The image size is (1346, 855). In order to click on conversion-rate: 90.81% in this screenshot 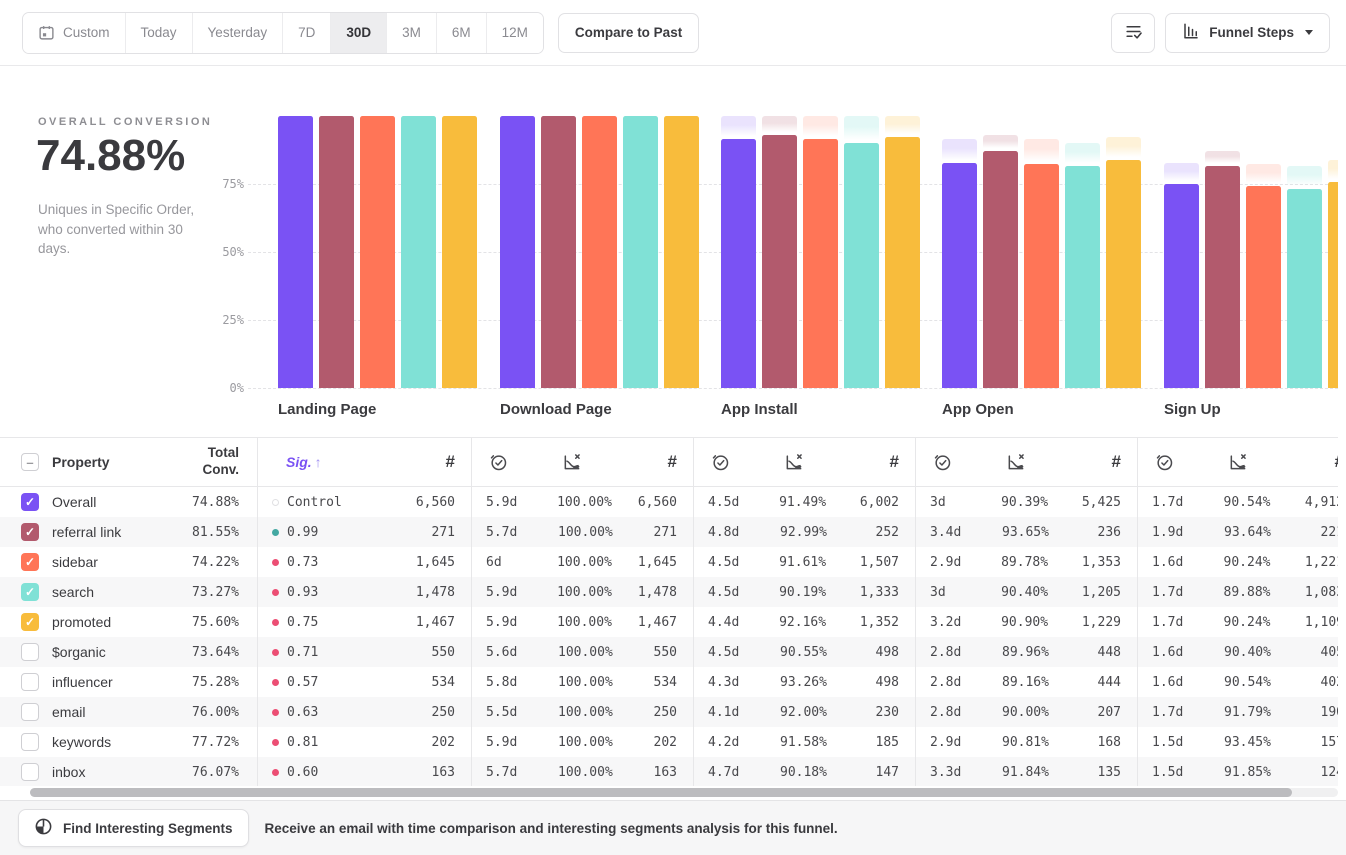, I will do `click(1025, 742)`.